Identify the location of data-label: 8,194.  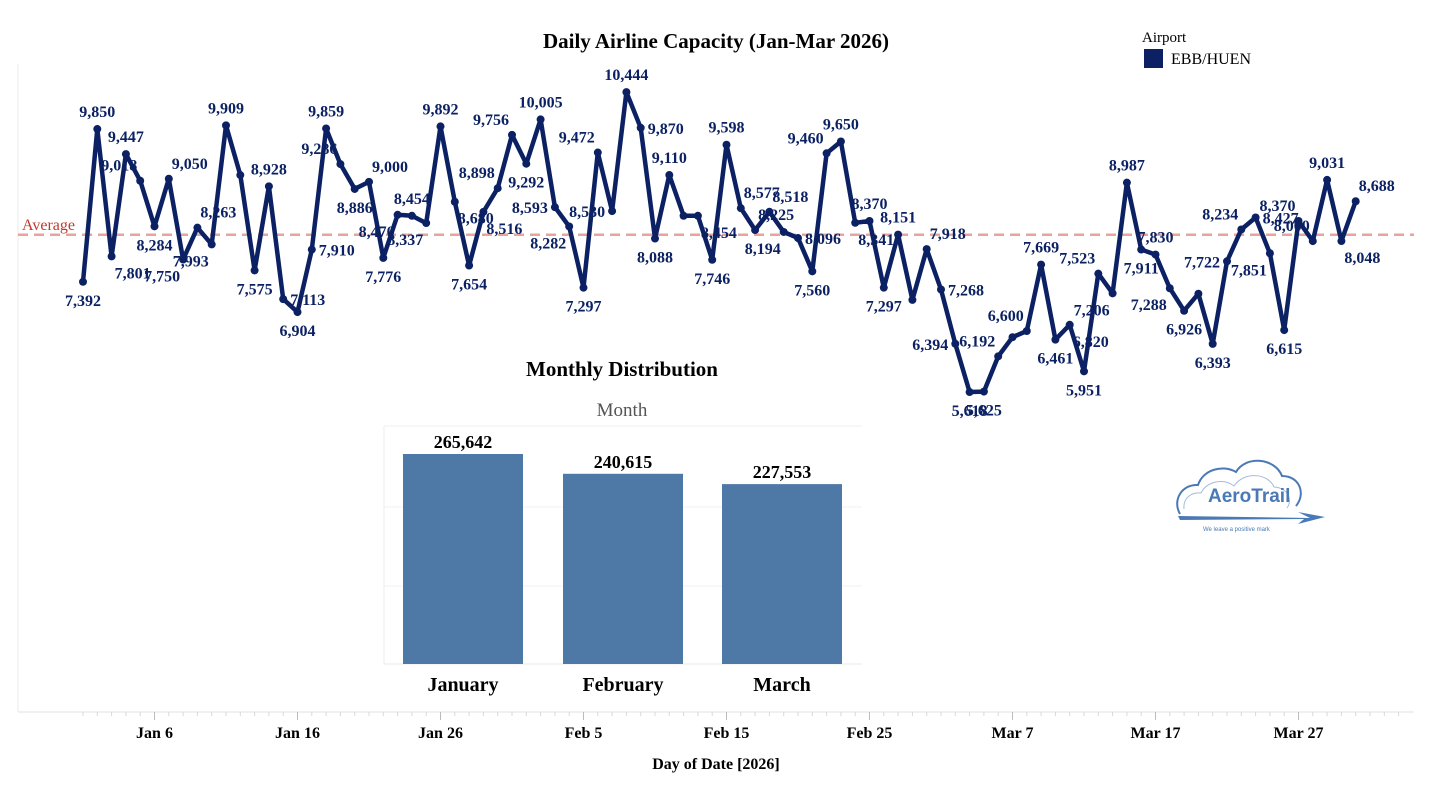
(763, 249).